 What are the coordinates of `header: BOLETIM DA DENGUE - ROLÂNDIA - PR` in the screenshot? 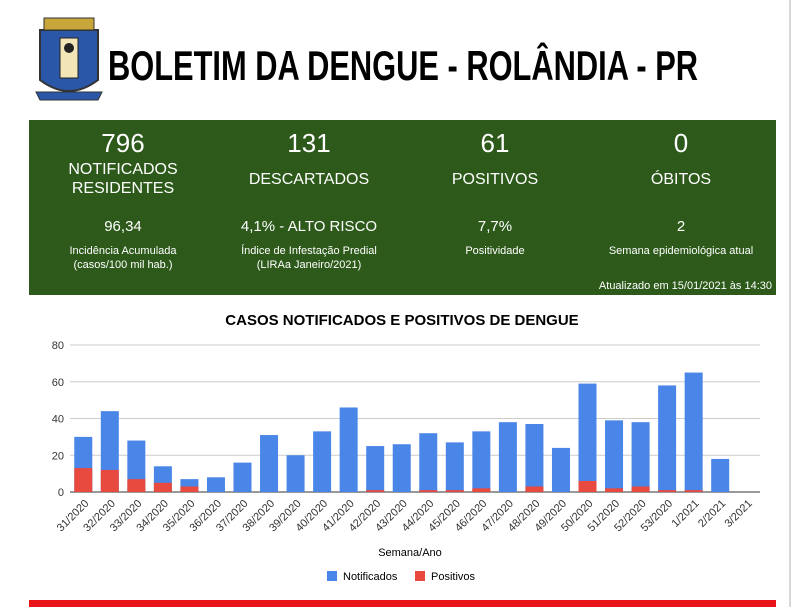 It's located at (366, 59).